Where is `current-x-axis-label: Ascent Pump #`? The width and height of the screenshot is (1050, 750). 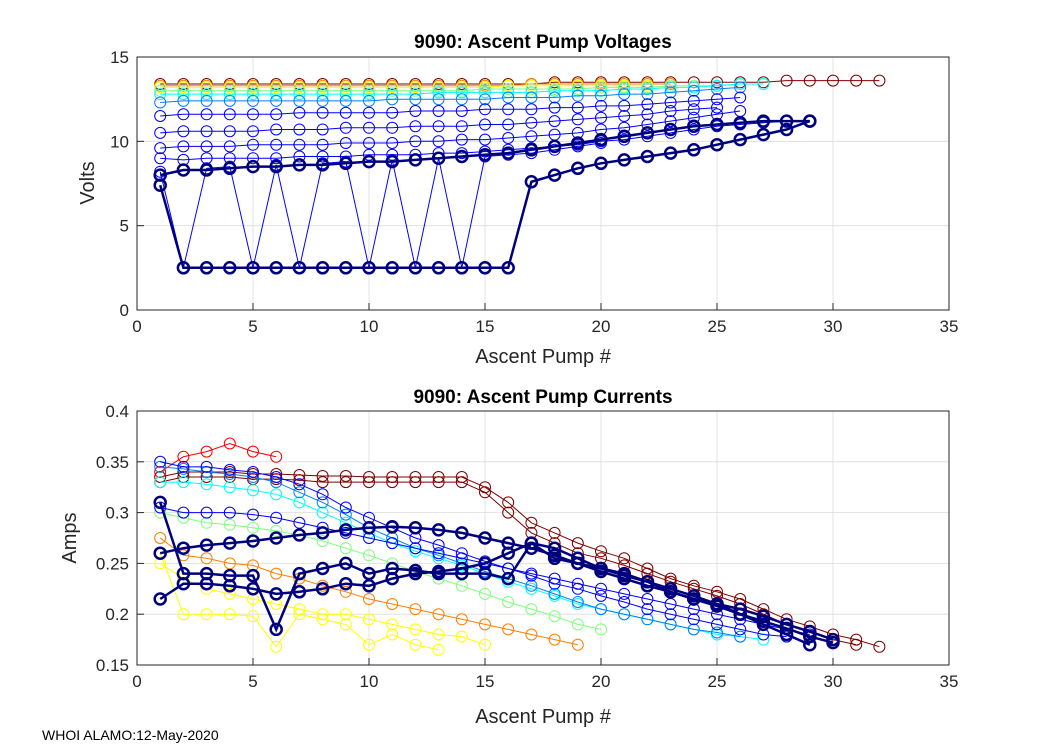
current-x-axis-label: Ascent Pump # is located at coordinates (543, 717).